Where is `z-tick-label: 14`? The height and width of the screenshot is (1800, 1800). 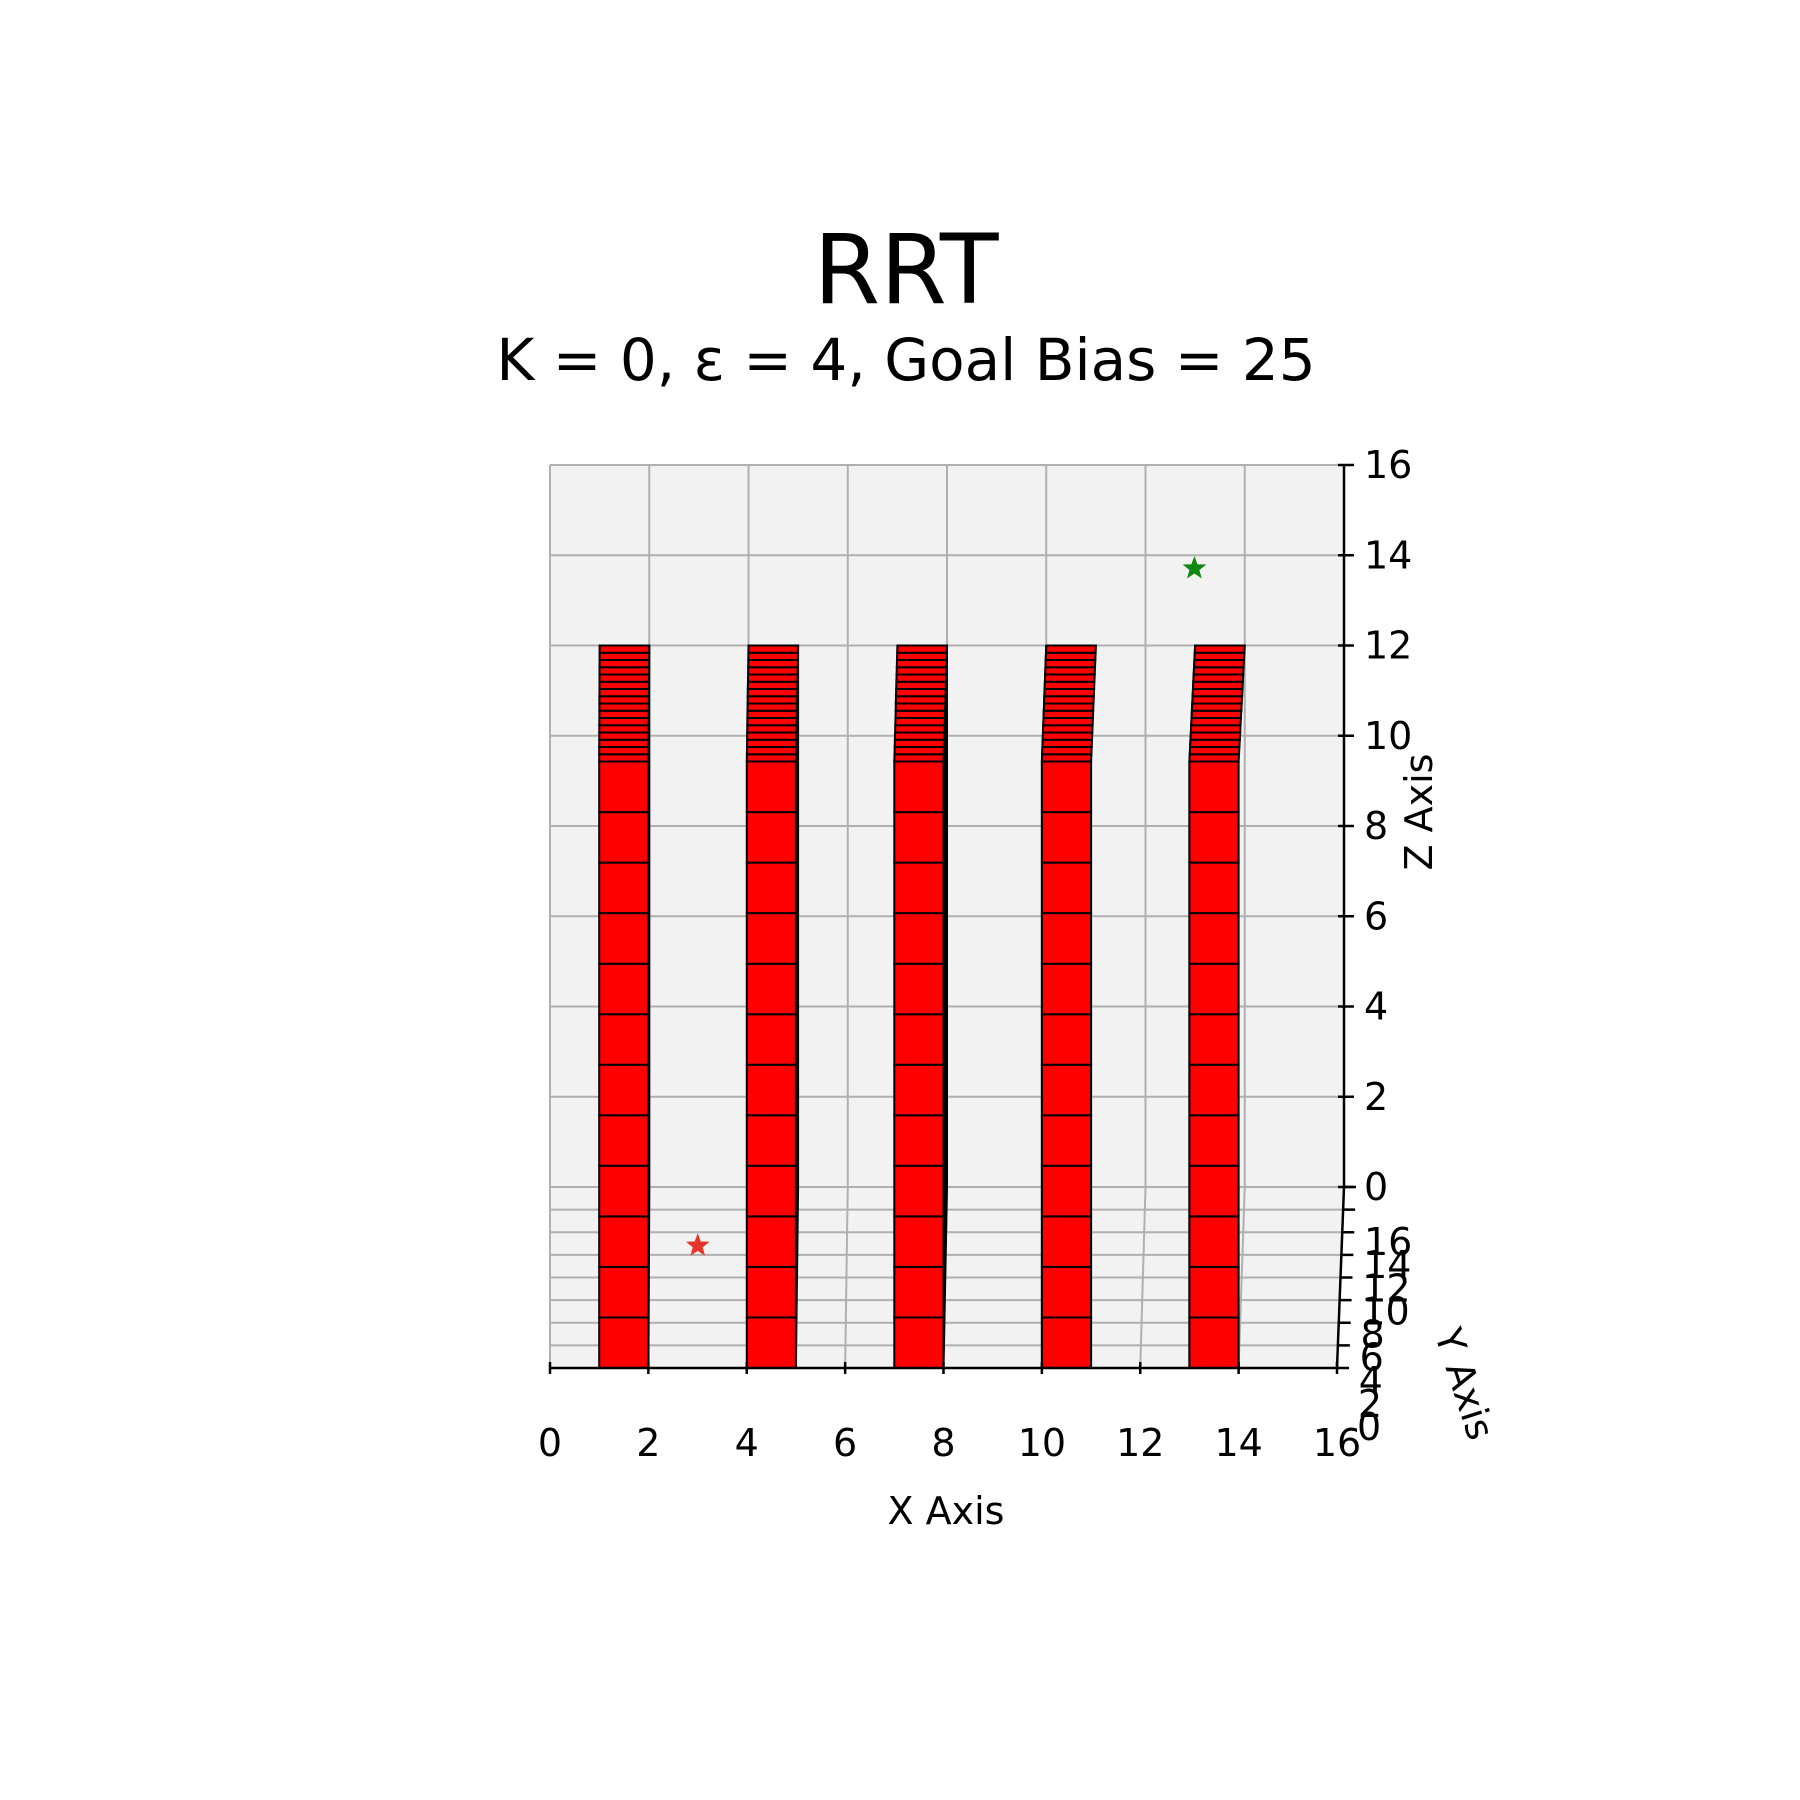
z-tick-label: 14 is located at coordinates (1388, 555).